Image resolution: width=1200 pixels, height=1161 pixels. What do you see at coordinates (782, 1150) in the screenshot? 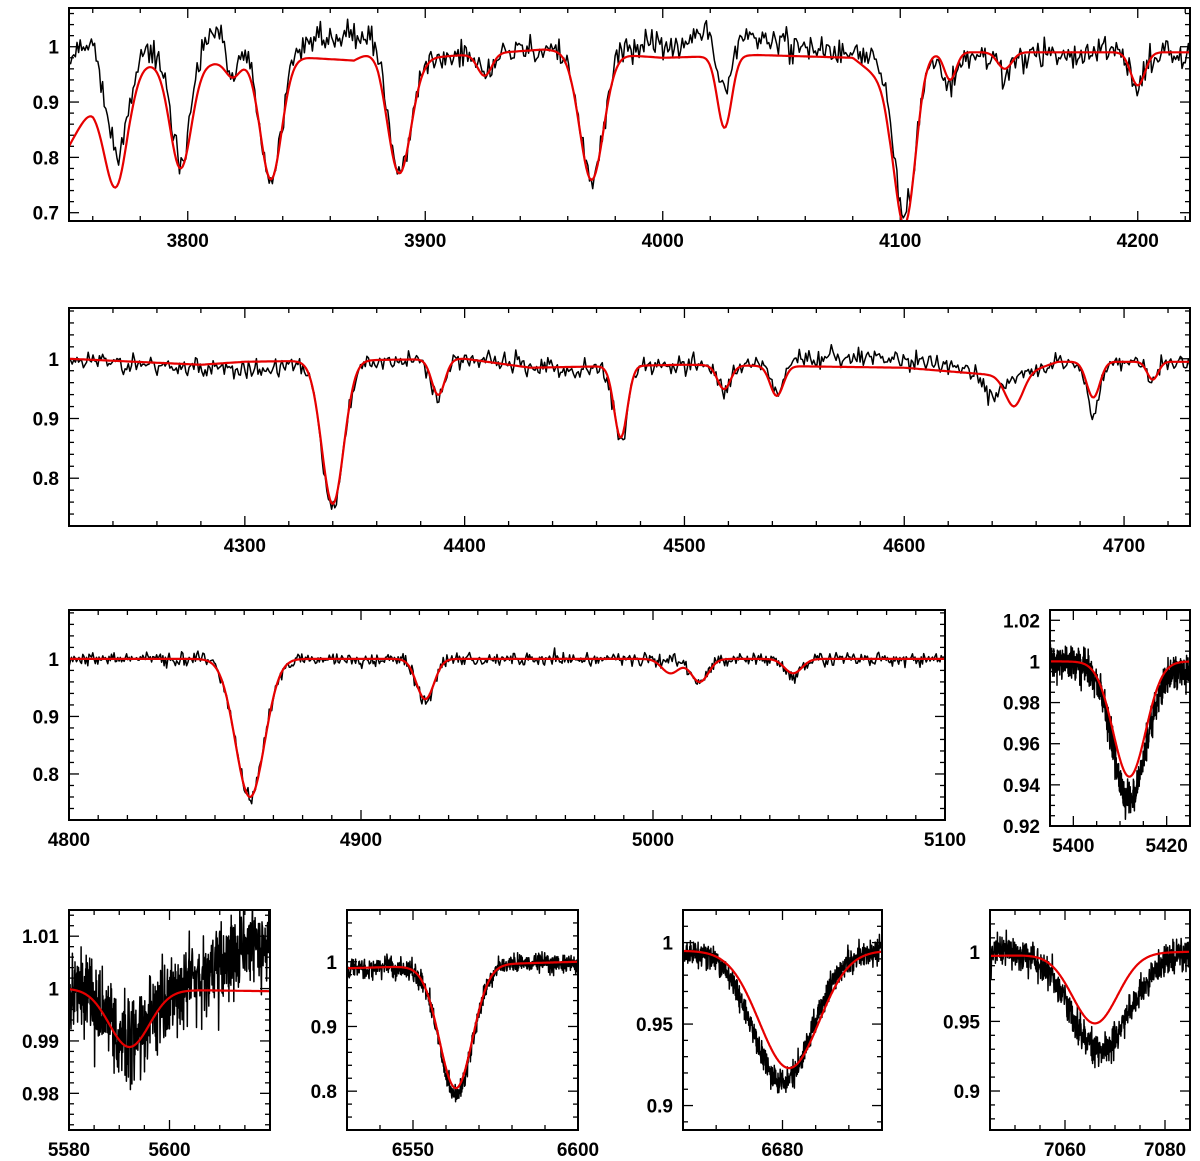
I see `x-tick-label: 6680` at bounding box center [782, 1150].